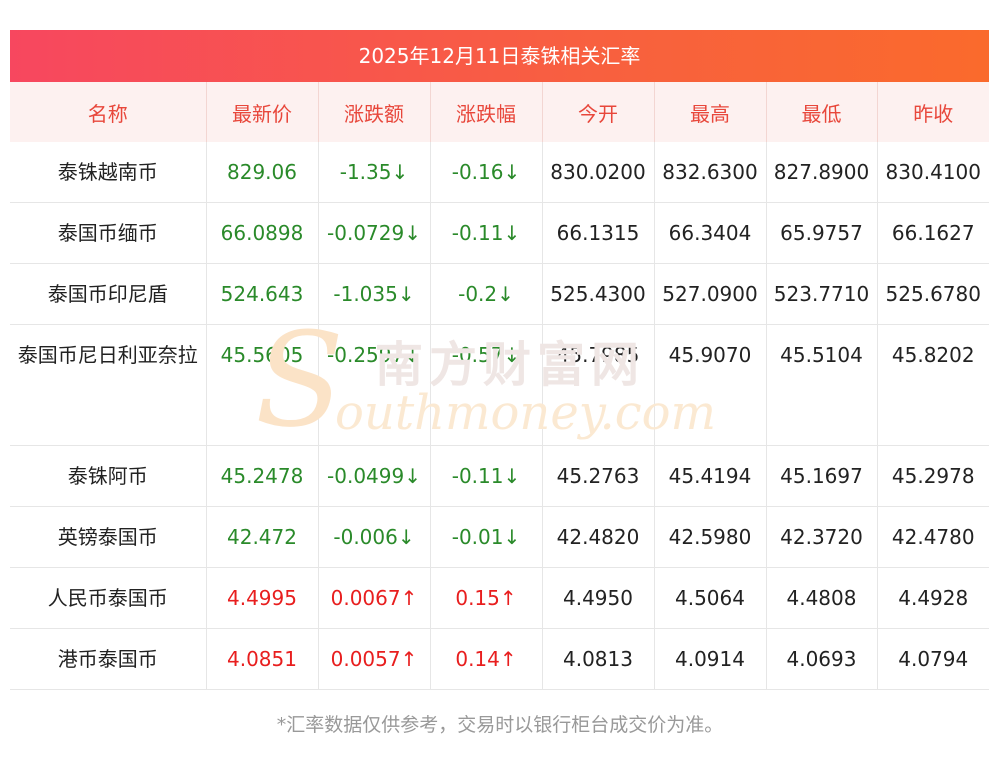  Describe the element at coordinates (374, 112) in the screenshot. I see `column-header-change: 涨跌额` at that location.